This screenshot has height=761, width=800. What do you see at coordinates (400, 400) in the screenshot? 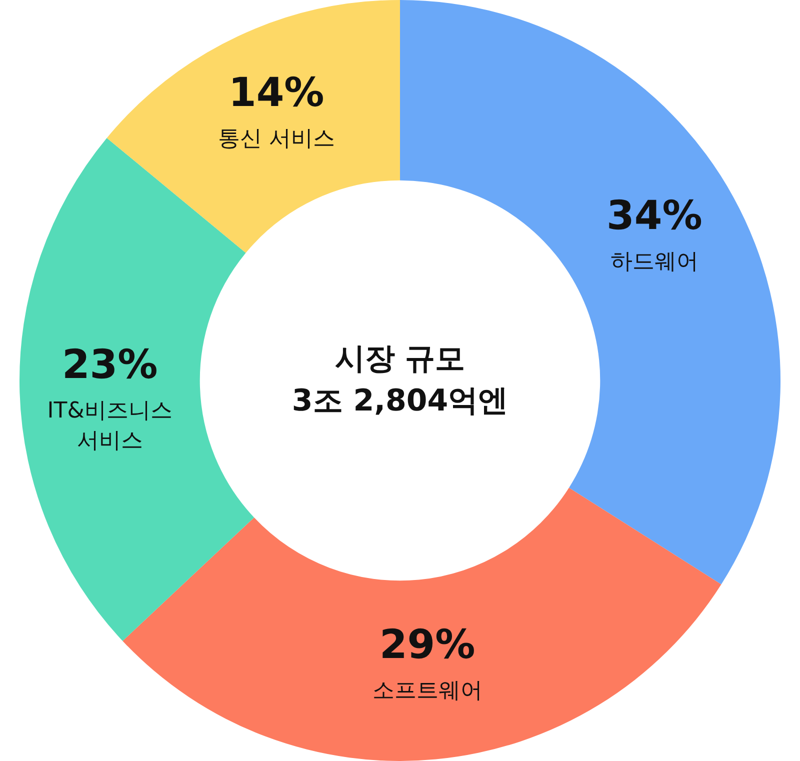
I see `text: 3조 2,804억엔` at bounding box center [400, 400].